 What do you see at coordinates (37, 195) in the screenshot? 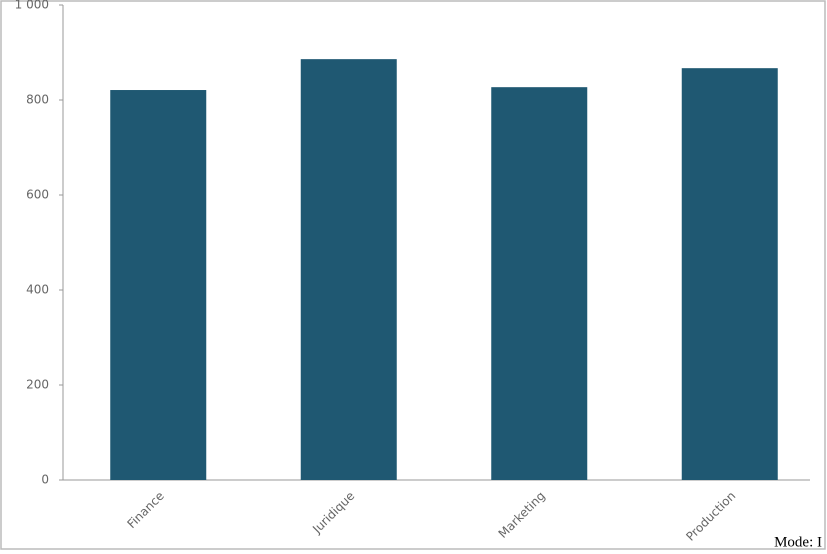
I see `y-tick-label: 600` at bounding box center [37, 195].